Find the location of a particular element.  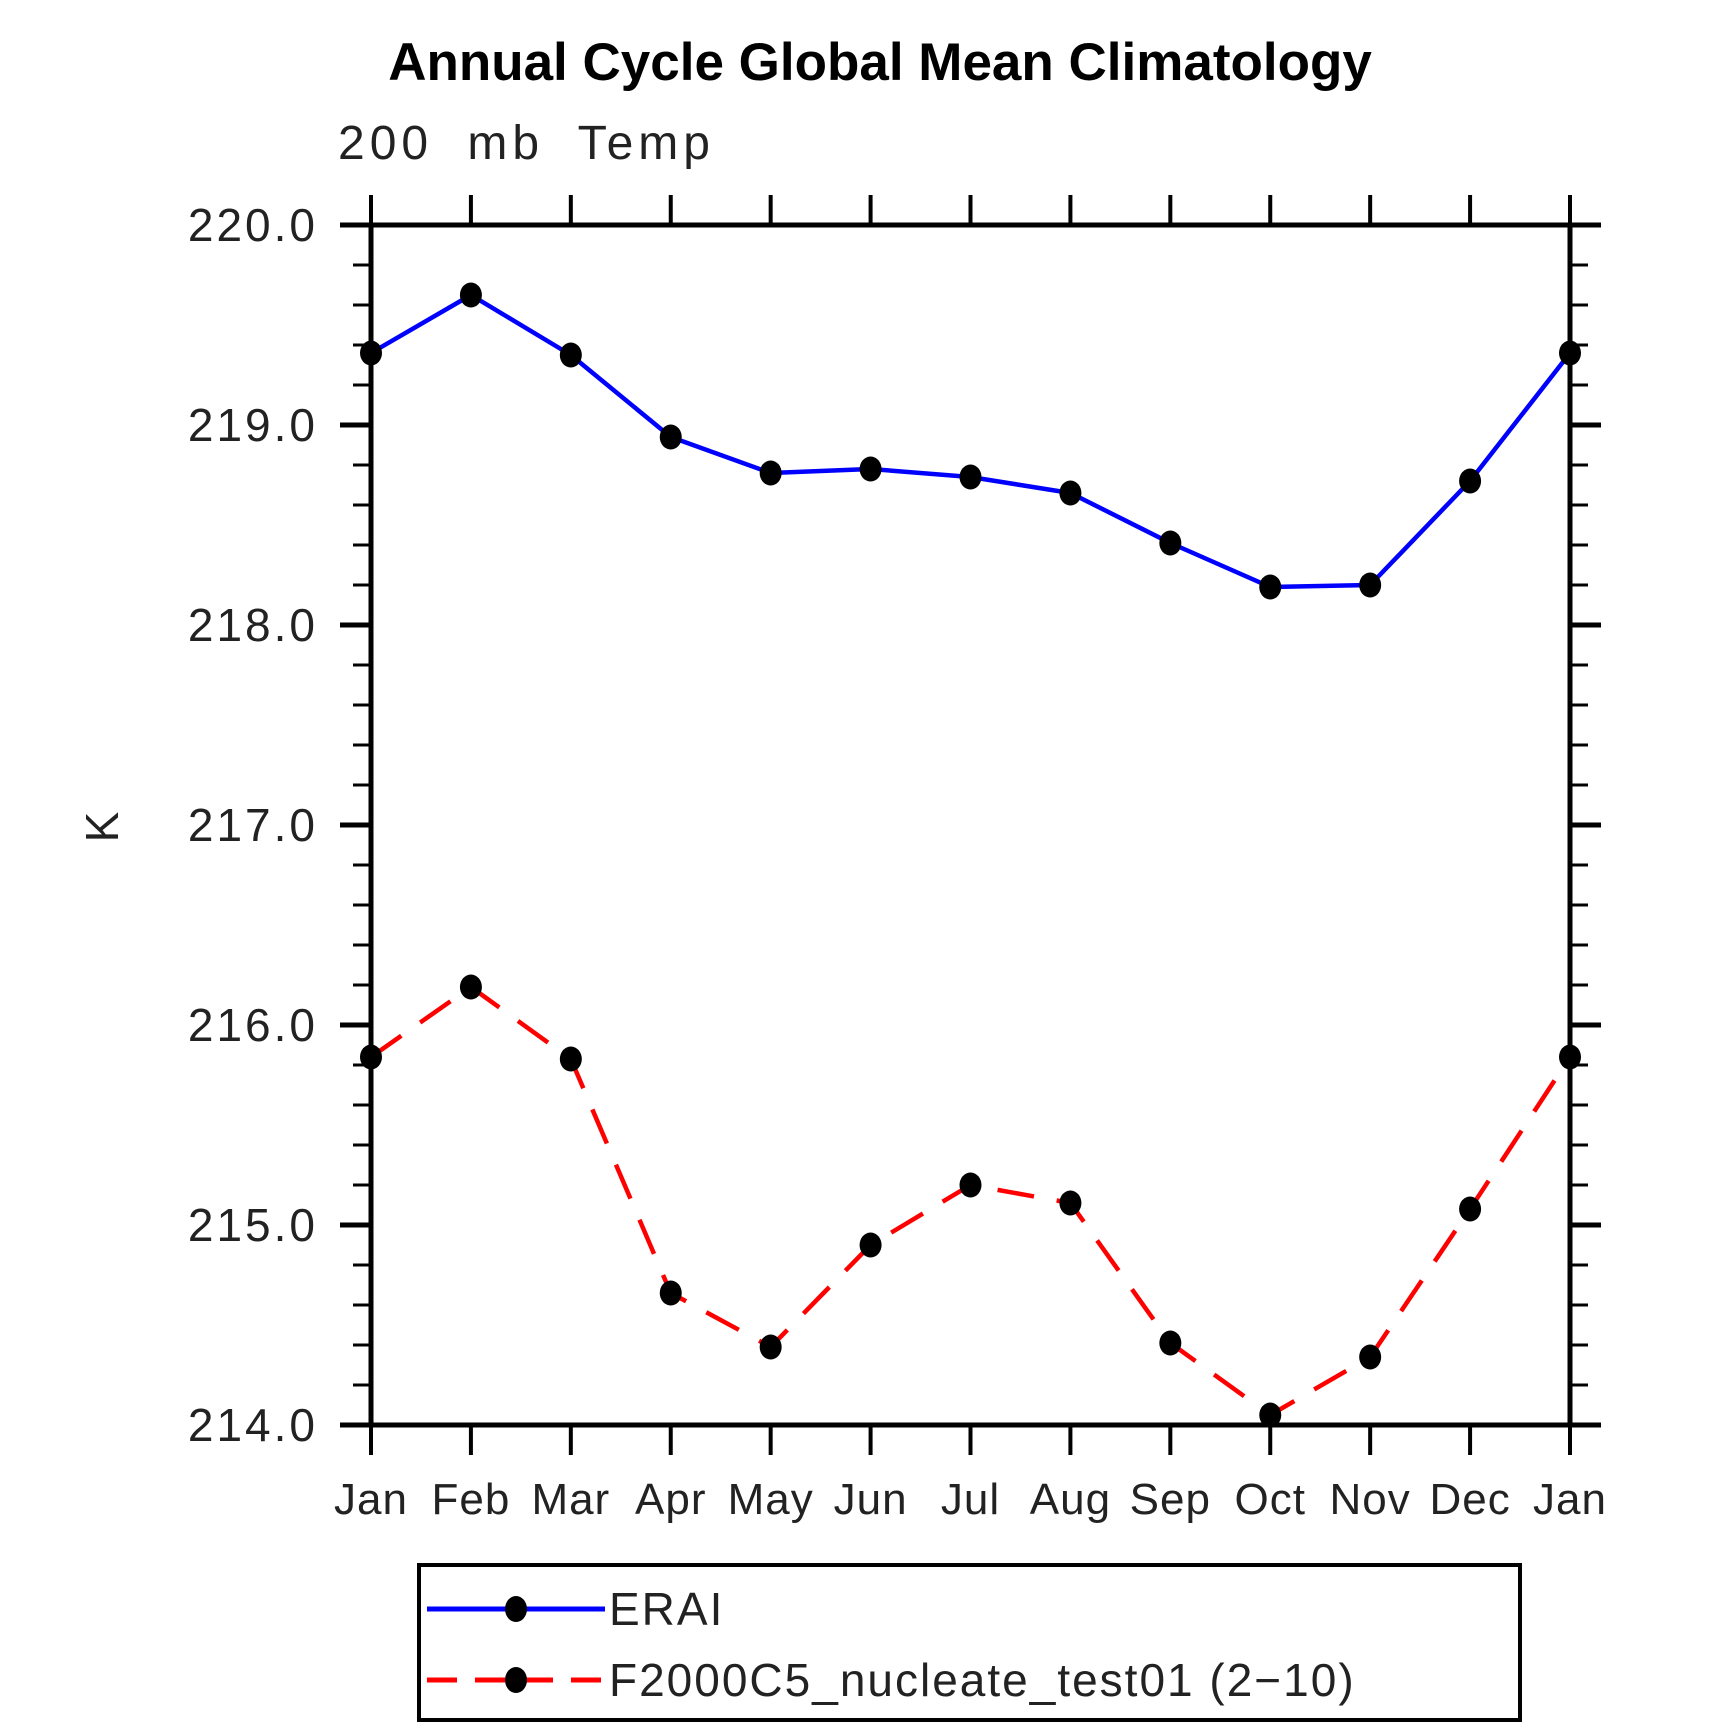

chart-title: Annual Cycle Global Mean Climatology is located at coordinates (880, 62).